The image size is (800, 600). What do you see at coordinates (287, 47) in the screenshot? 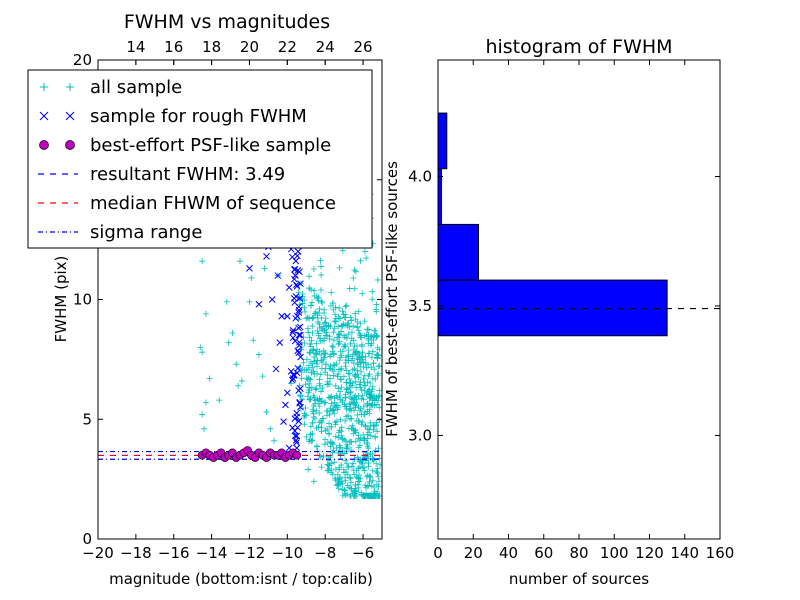
I see `top-x-tick-label: 22` at bounding box center [287, 47].